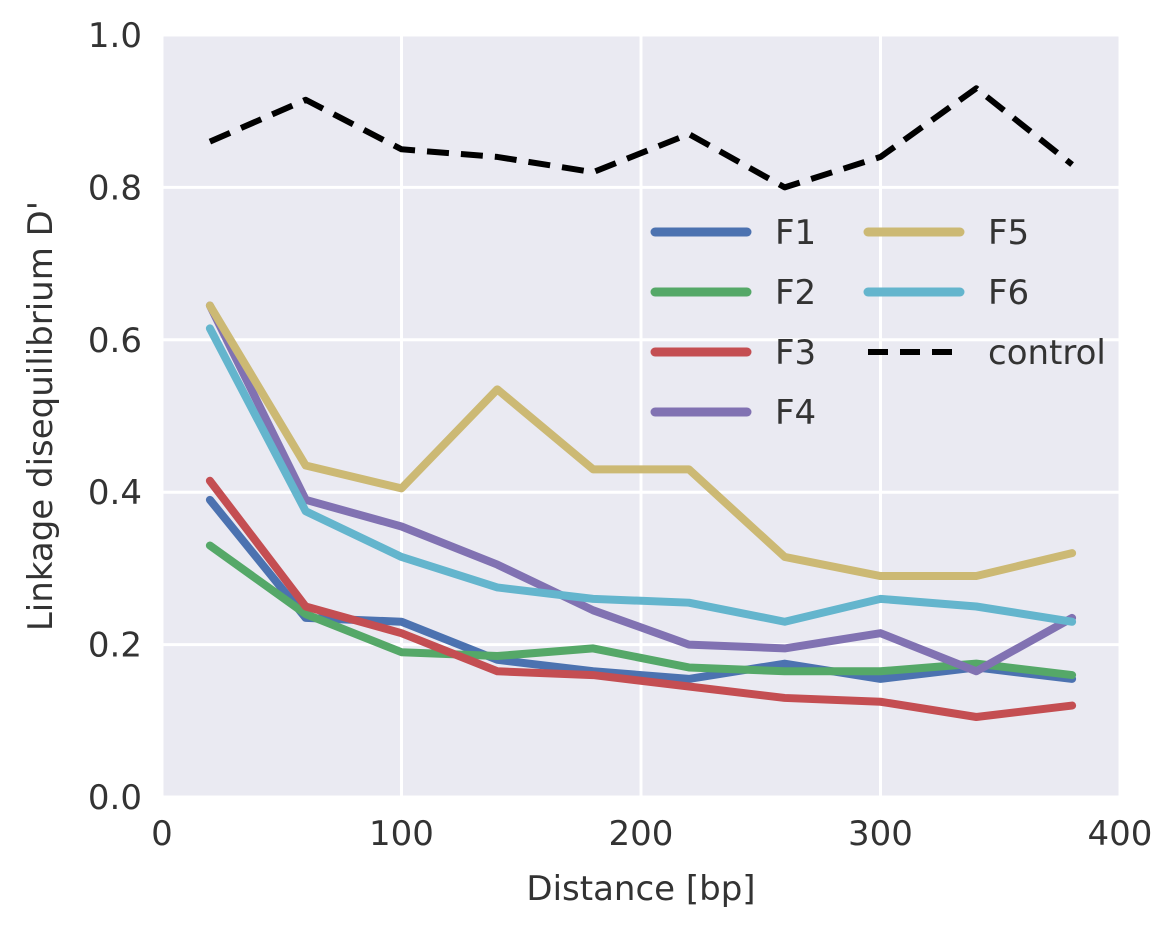 The image size is (1174, 935). I want to click on x-tick-label: 300, so click(880, 834).